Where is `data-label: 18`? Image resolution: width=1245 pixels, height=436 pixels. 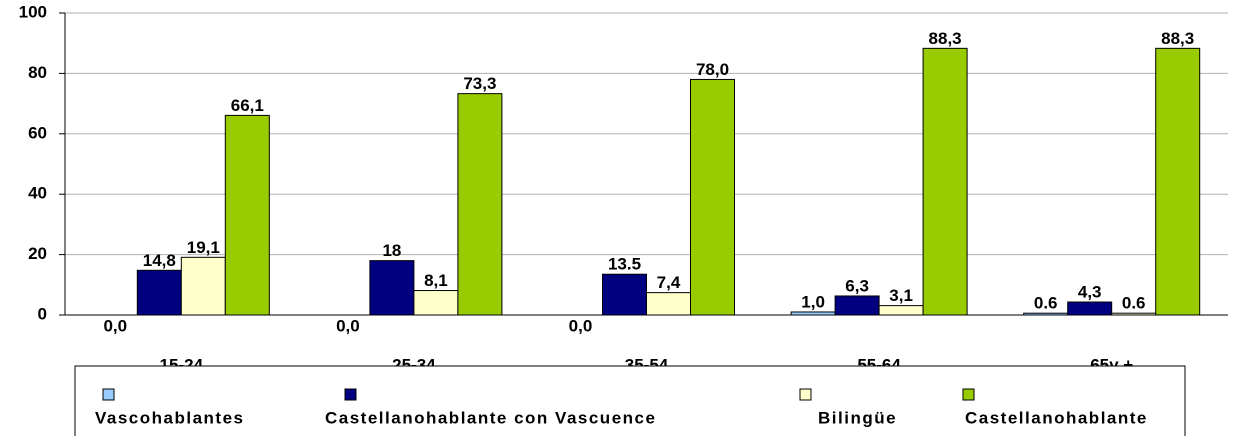
data-label: 18 is located at coordinates (391, 250).